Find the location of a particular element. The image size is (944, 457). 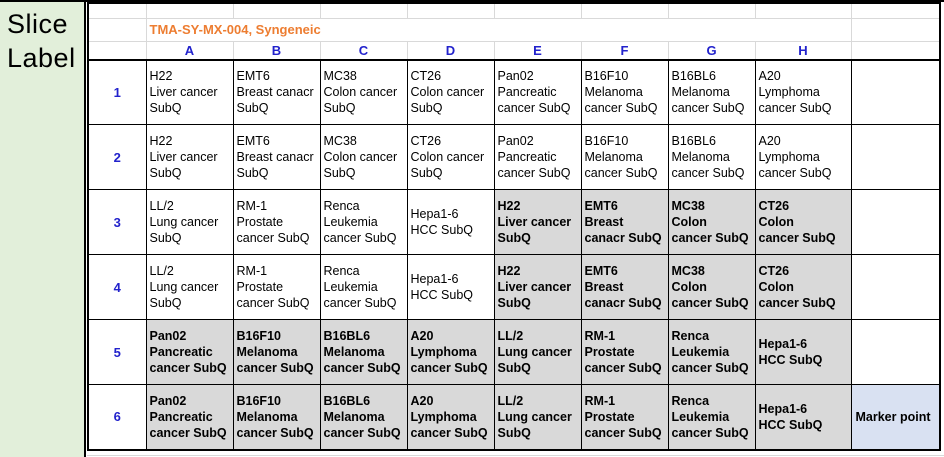

grid-cell-c5: B16BL6 Melanoma cancer SubQ is located at coordinates (363, 352).